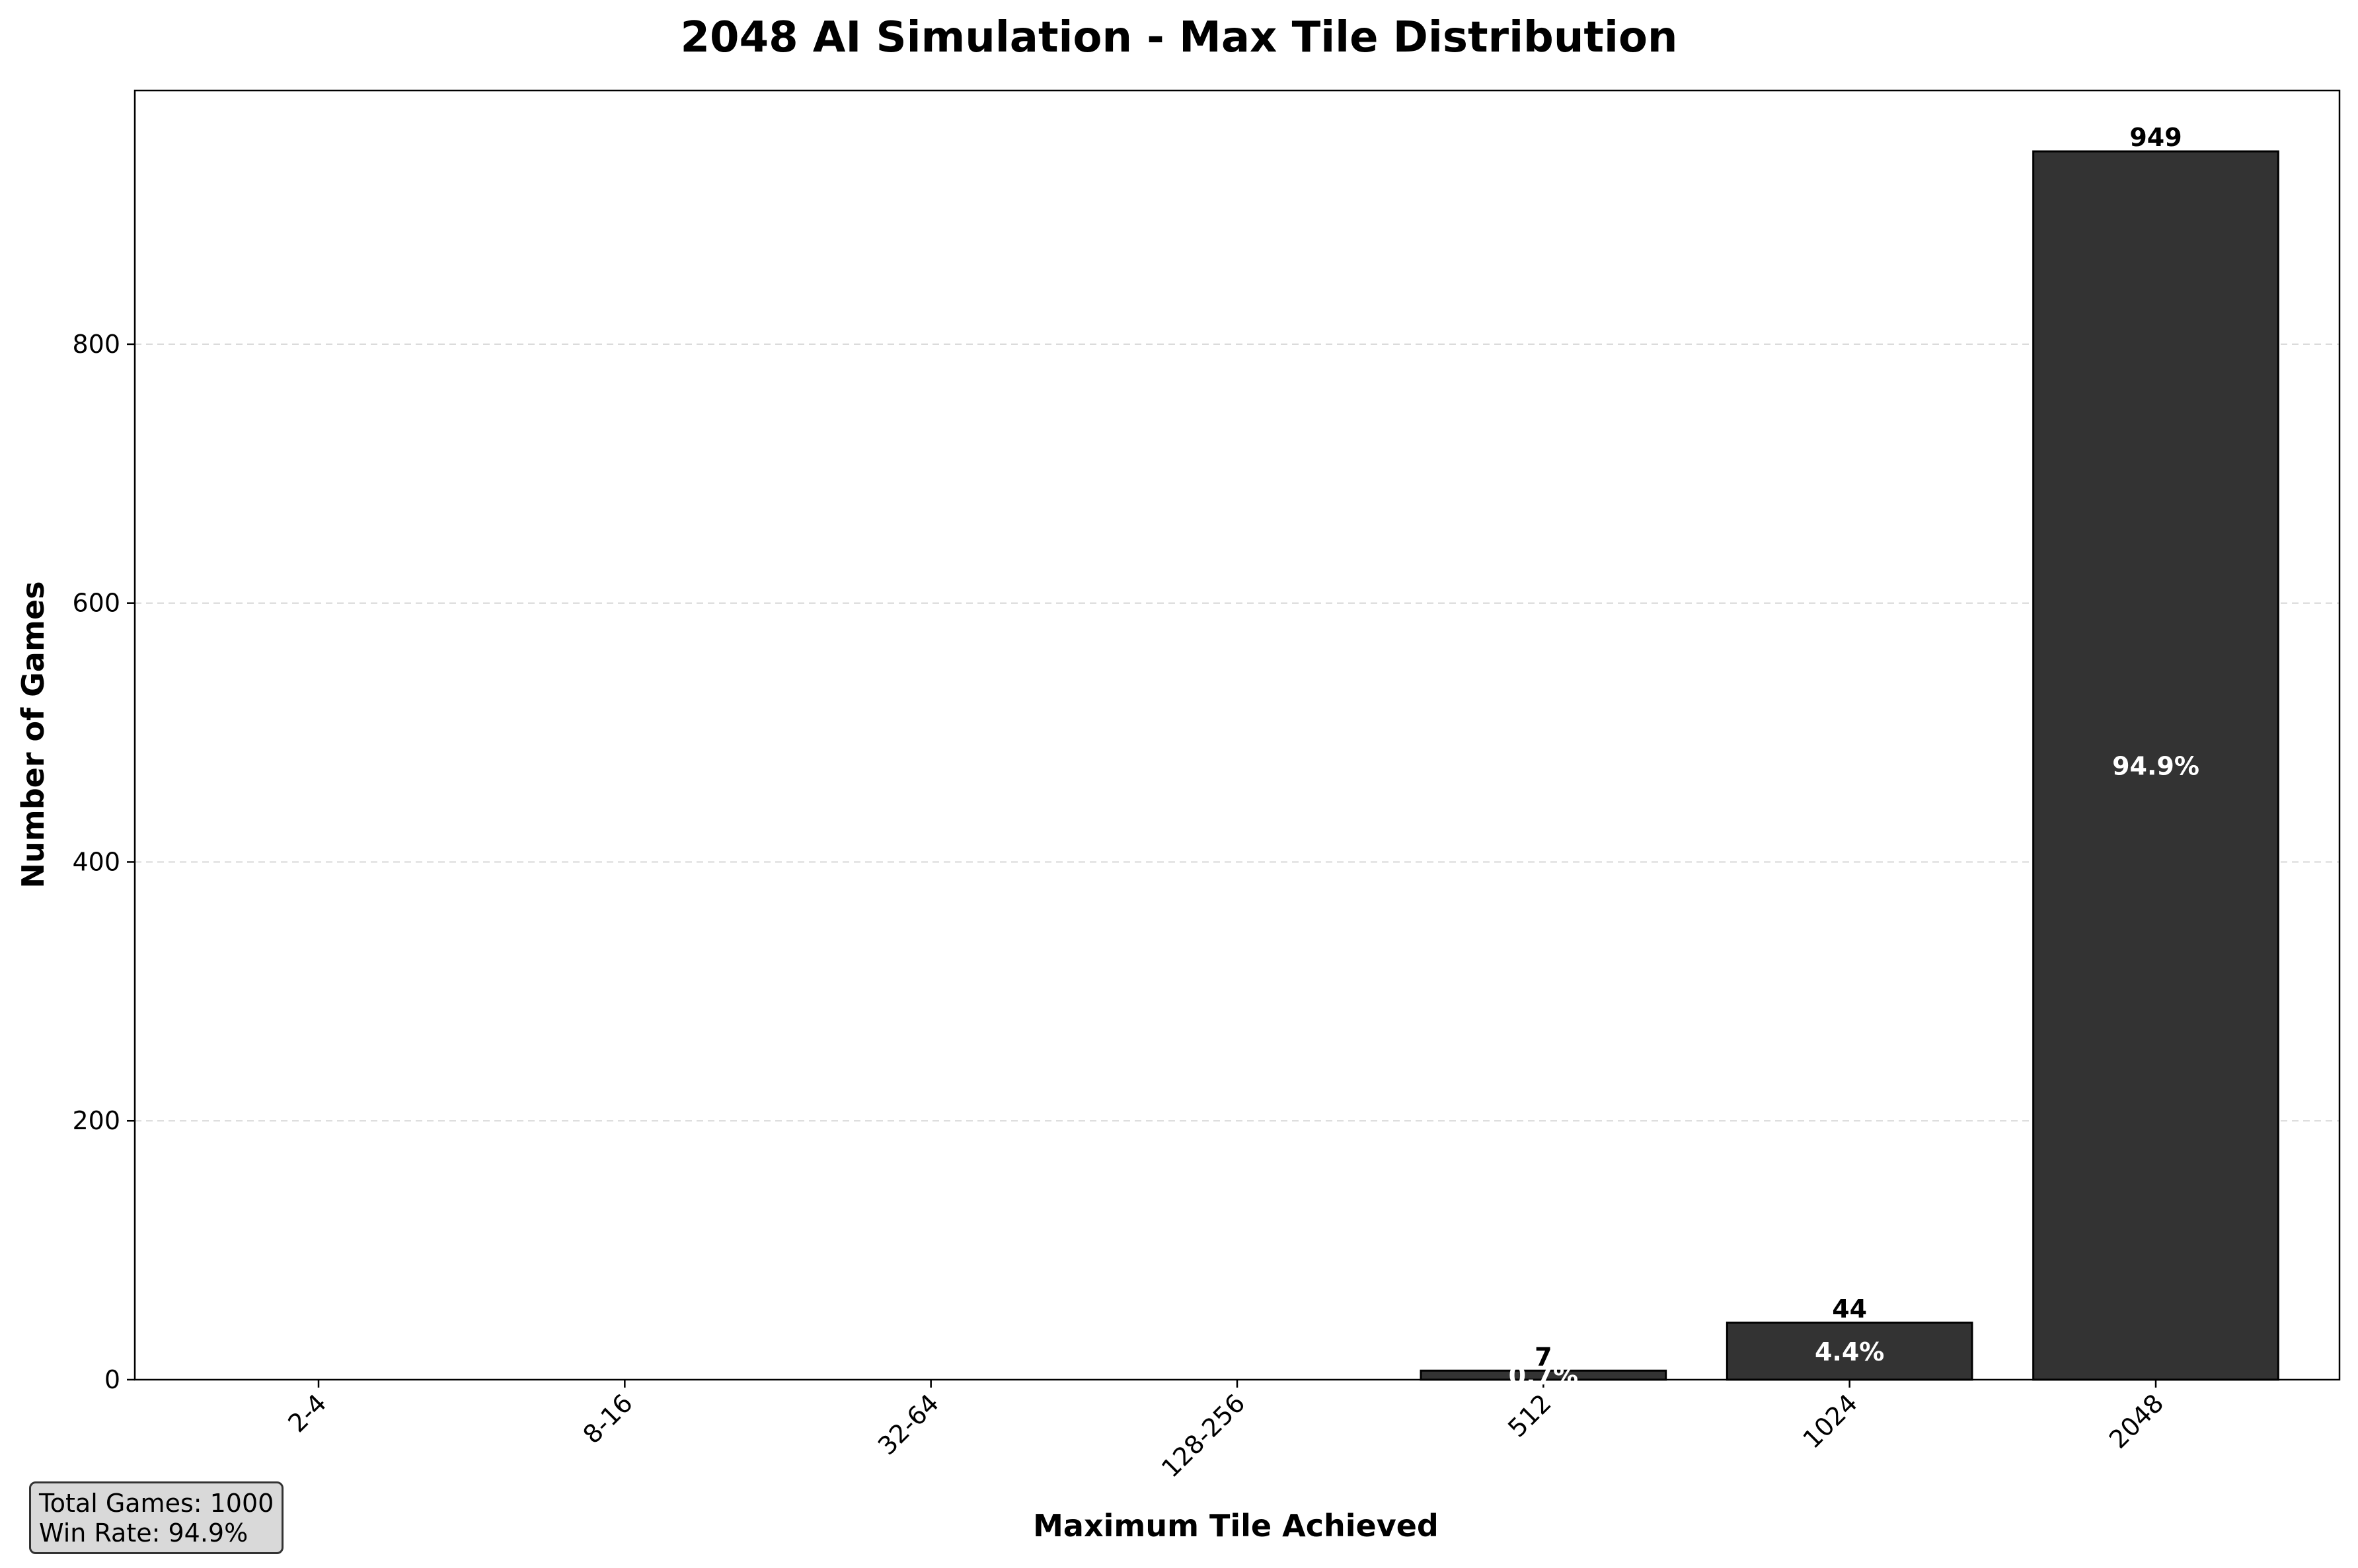 This screenshot has width=2358, height=1568. I want to click on value-label: 7, so click(1543, 1356).